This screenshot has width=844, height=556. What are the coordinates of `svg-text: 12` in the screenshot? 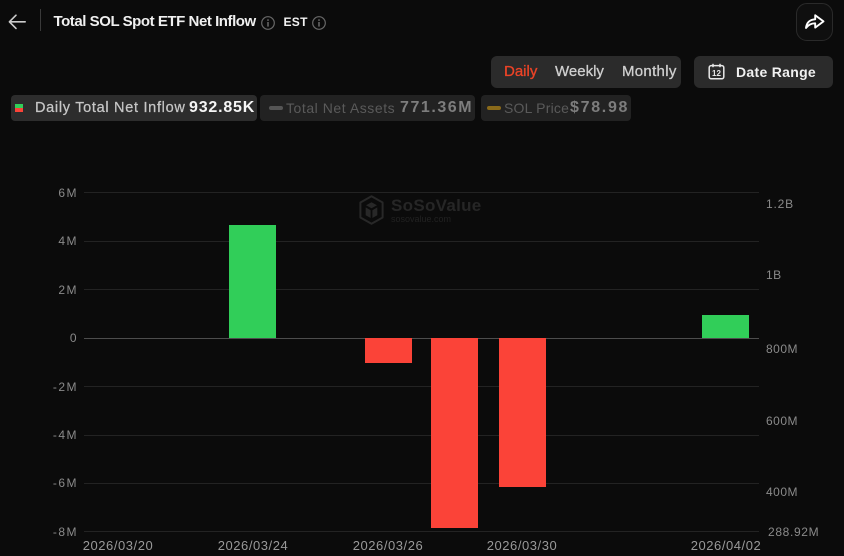 It's located at (716, 73).